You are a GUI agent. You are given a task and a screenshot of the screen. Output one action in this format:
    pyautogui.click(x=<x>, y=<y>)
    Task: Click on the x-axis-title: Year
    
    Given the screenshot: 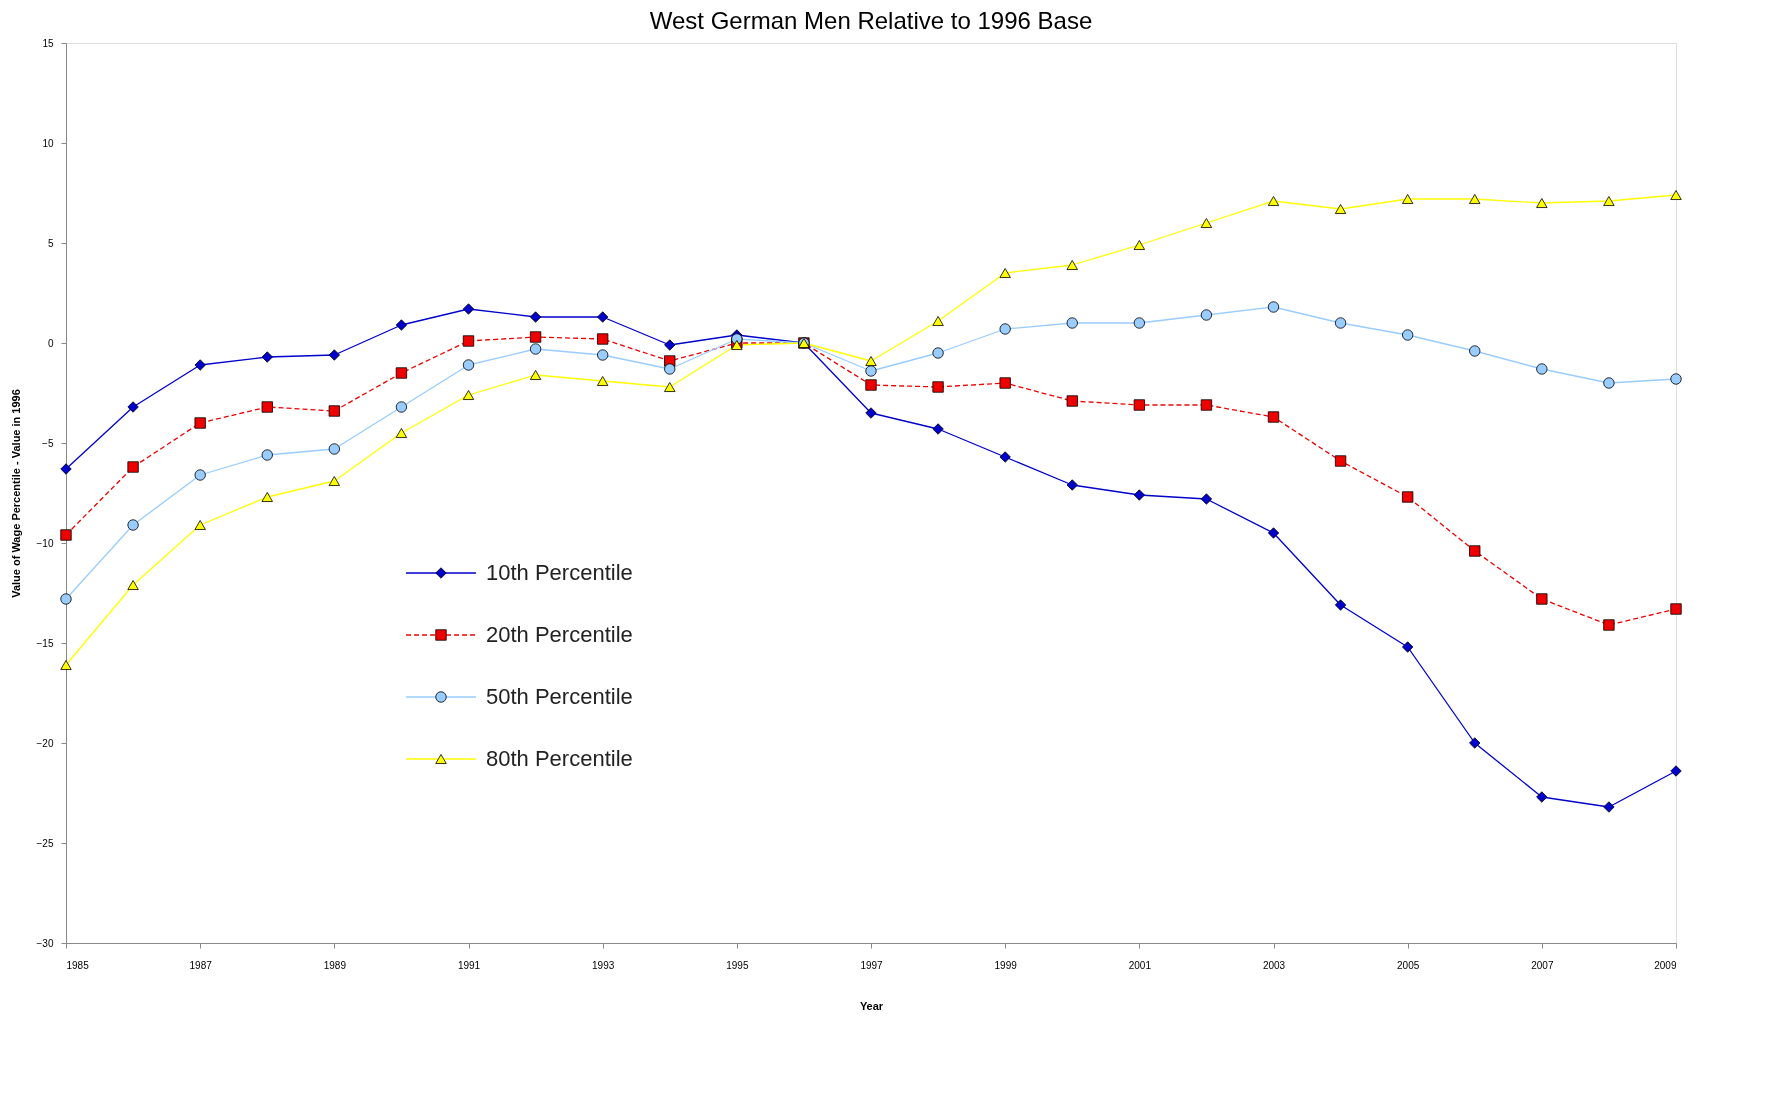 What is the action you would take?
    pyautogui.click(x=871, y=1005)
    